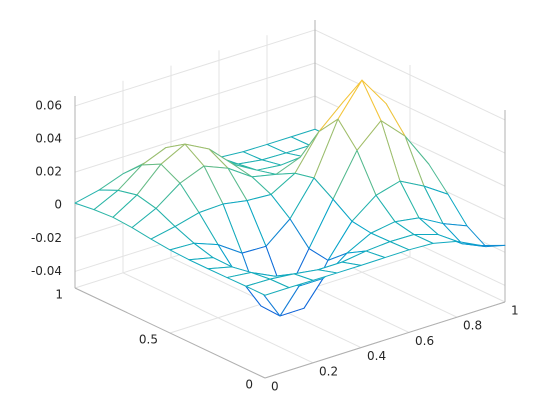  I want to click on x-tick-label: 0.8, so click(472, 326).